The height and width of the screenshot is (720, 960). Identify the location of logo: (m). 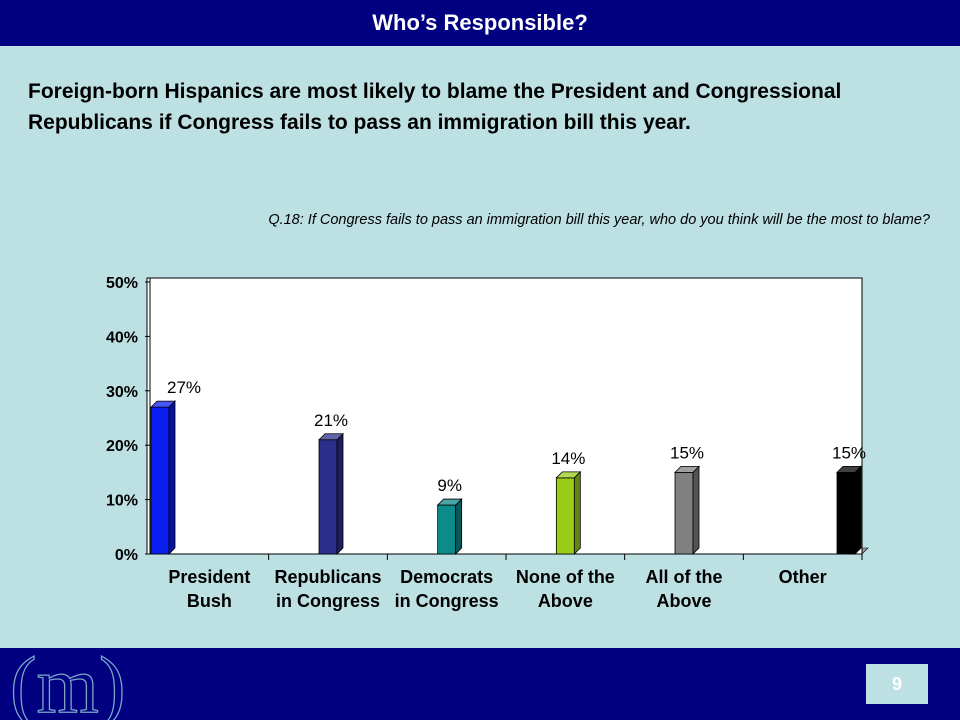
(67, 684).